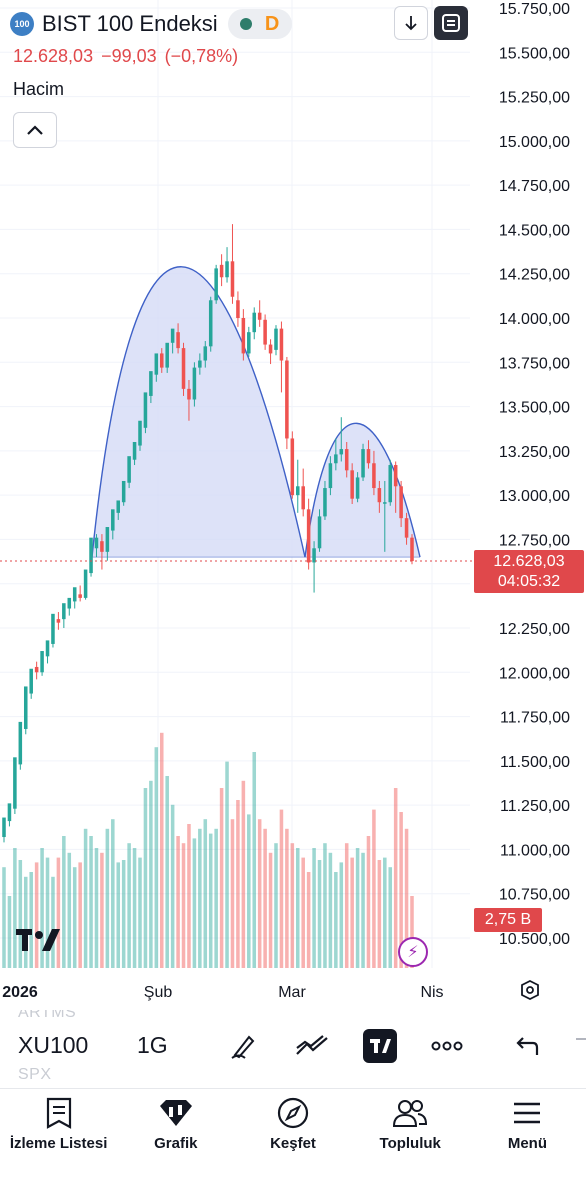  What do you see at coordinates (534, 673) in the screenshot?
I see `price-axis-tick: 12.000,00` at bounding box center [534, 673].